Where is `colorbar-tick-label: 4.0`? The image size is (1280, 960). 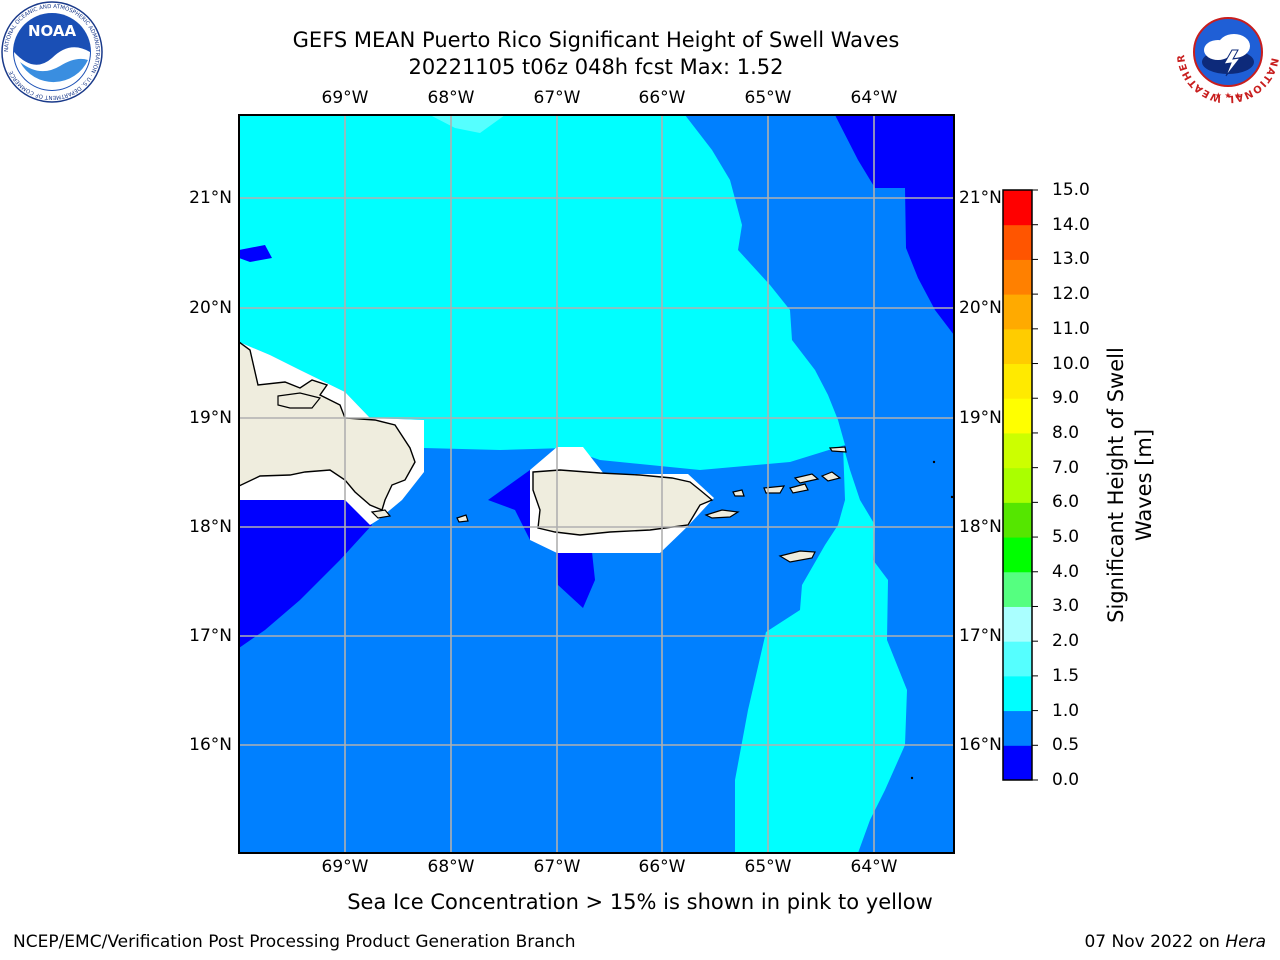
colorbar-tick-label: 4.0 is located at coordinates (1066, 571).